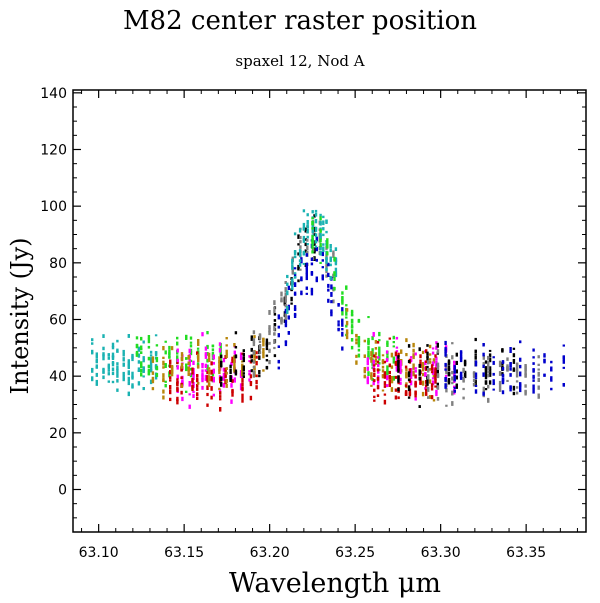 This screenshot has height=603, width=600. I want to click on y-tick-label: 100, so click(53, 207).